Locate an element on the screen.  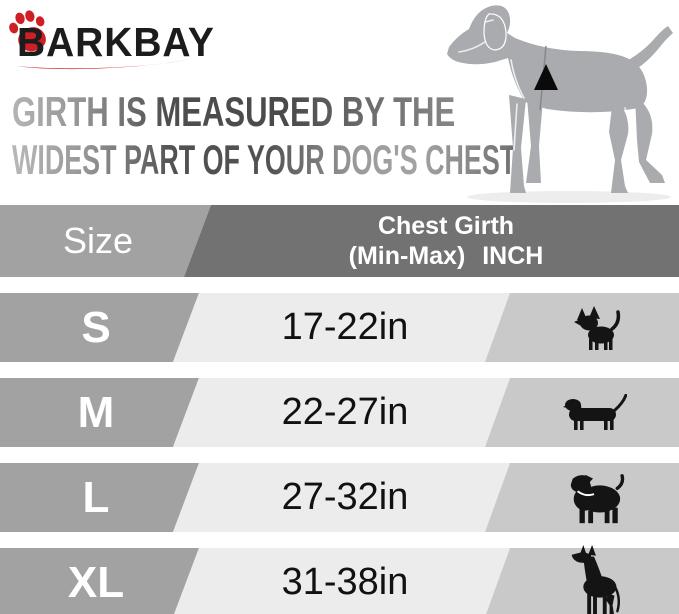
table-header-row: Size Chest Girth (Min-Max) INCH is located at coordinates (339, 241).